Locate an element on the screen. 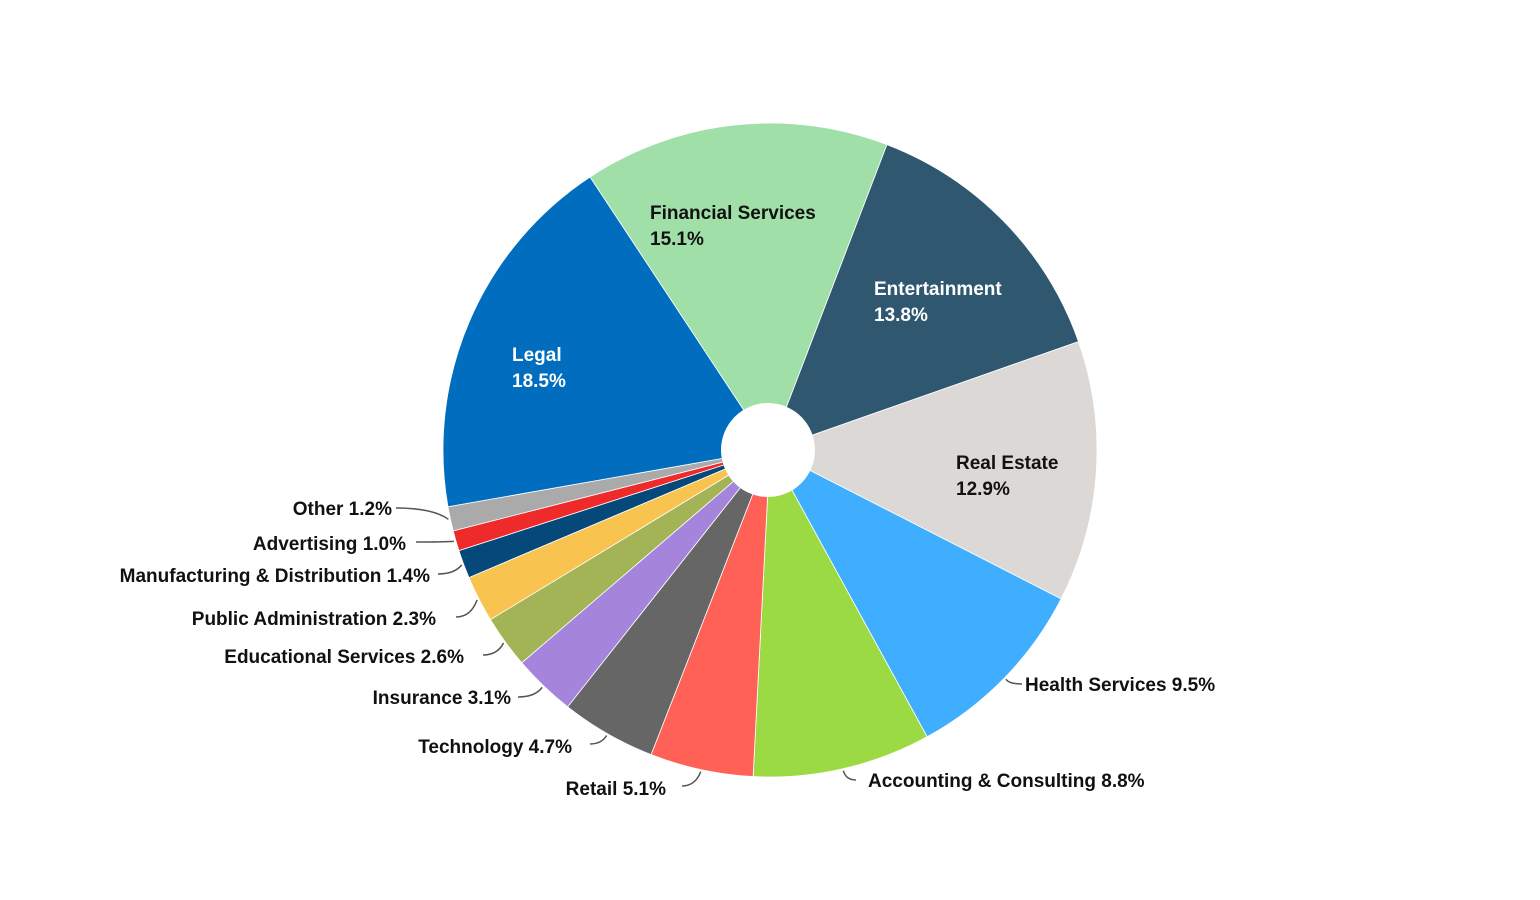 This screenshot has width=1540, height=900. slice-label-accounting-consulting: Accounting & Consulting 8.8% is located at coordinates (1006, 781).